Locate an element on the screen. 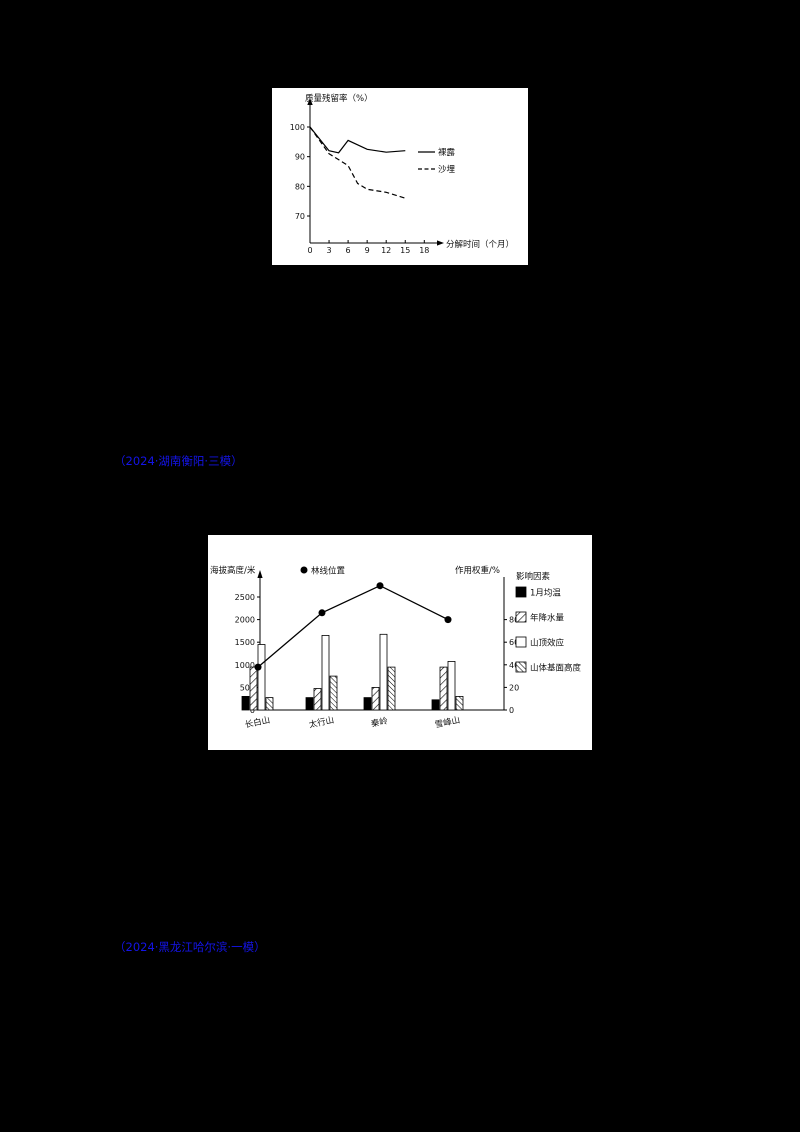  right-tick-label: 80 is located at coordinates (514, 620).